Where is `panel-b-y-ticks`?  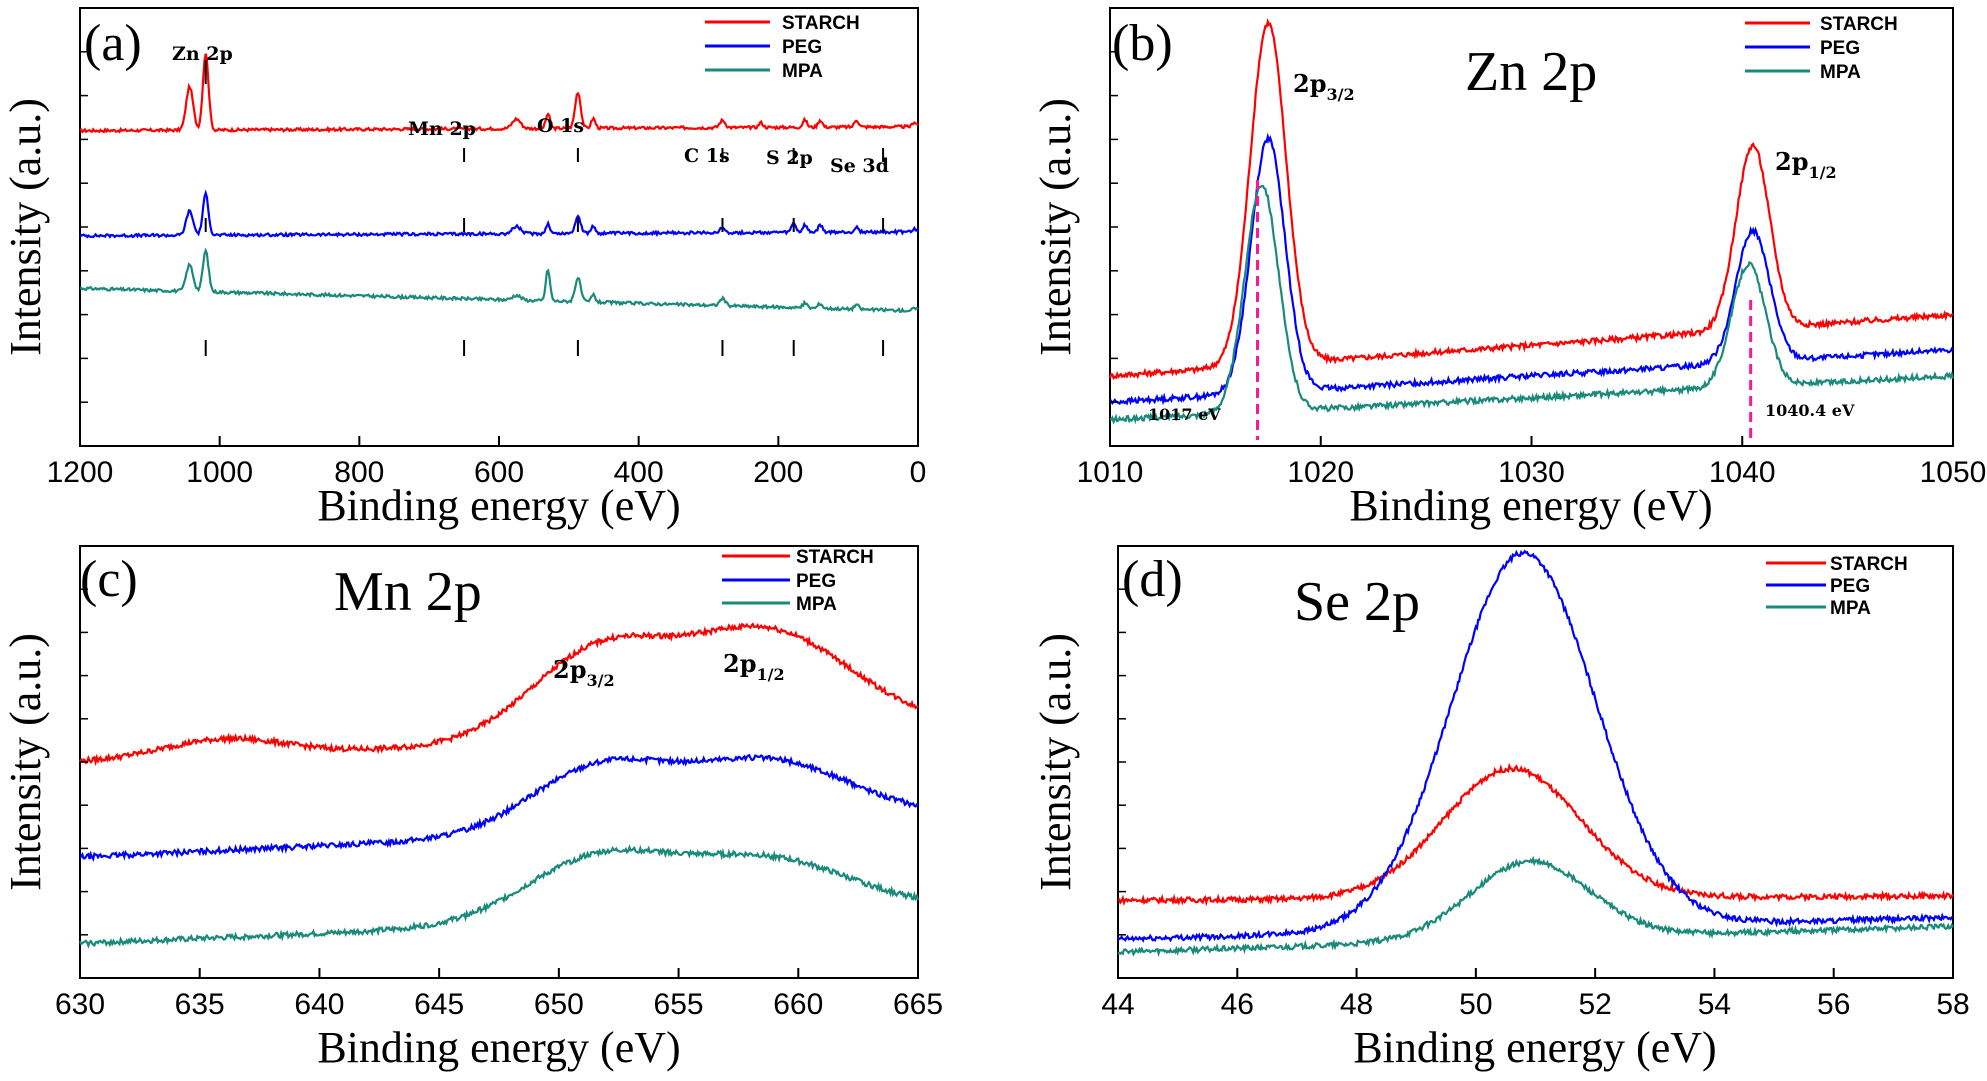 panel-b-y-ticks is located at coordinates (1114, 227).